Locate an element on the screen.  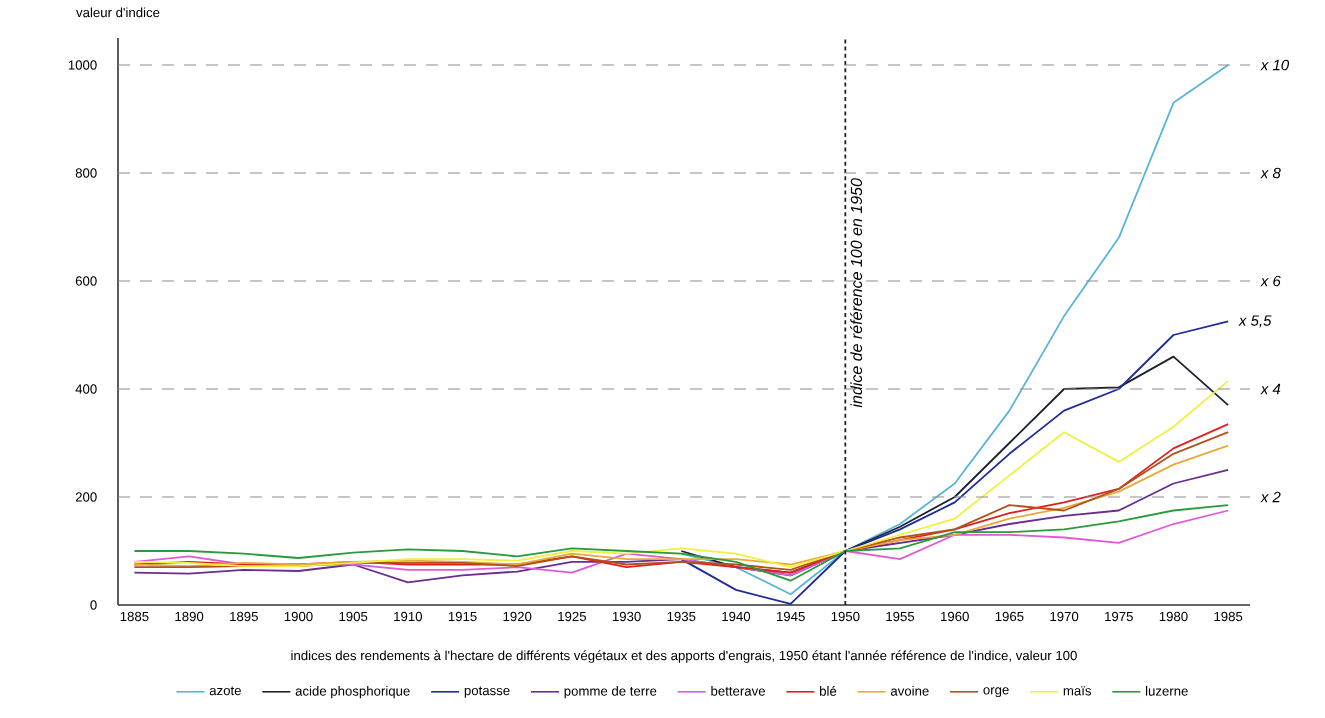
y-tick-label: 0 is located at coordinates (93, 605).